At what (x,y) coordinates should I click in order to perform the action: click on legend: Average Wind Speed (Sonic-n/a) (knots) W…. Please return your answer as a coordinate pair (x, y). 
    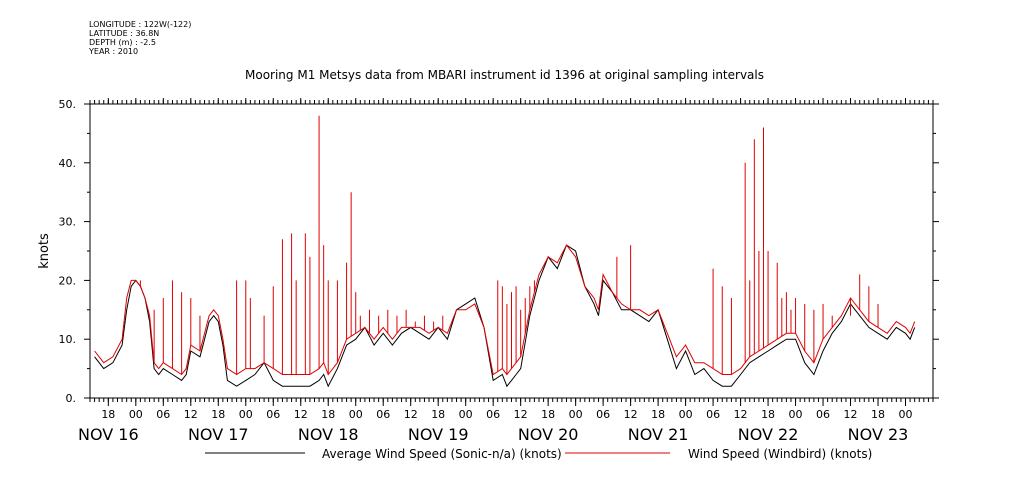
    Looking at the image, I should click on (538, 454).